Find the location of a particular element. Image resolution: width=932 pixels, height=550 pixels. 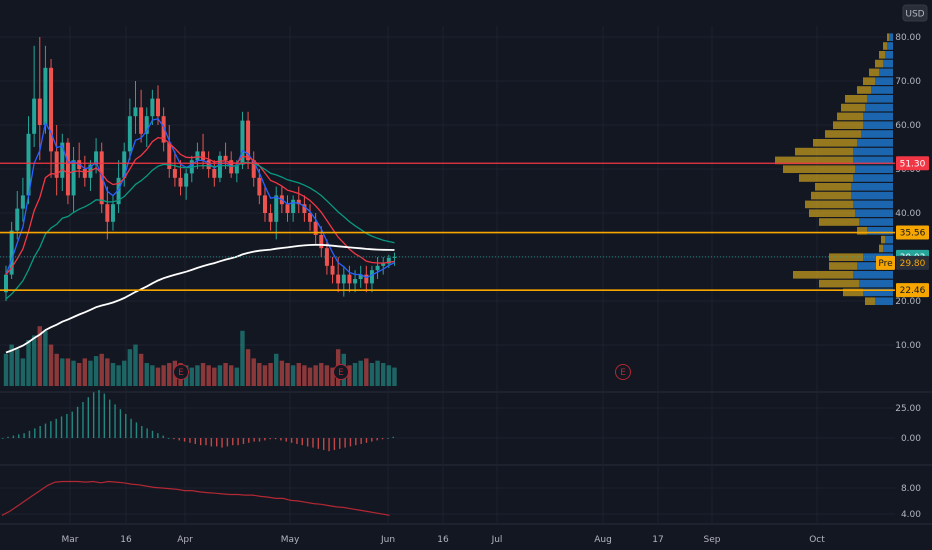

oscillator-y-tick-label: 8.00 is located at coordinates (911, 489).